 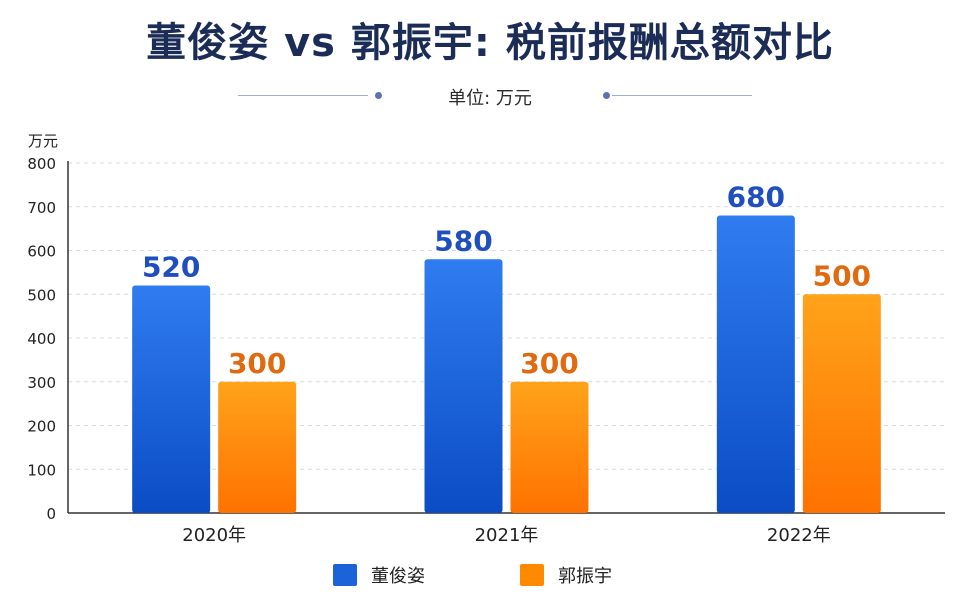 I want to click on y-tick-label-500: 500, so click(x=41, y=295).